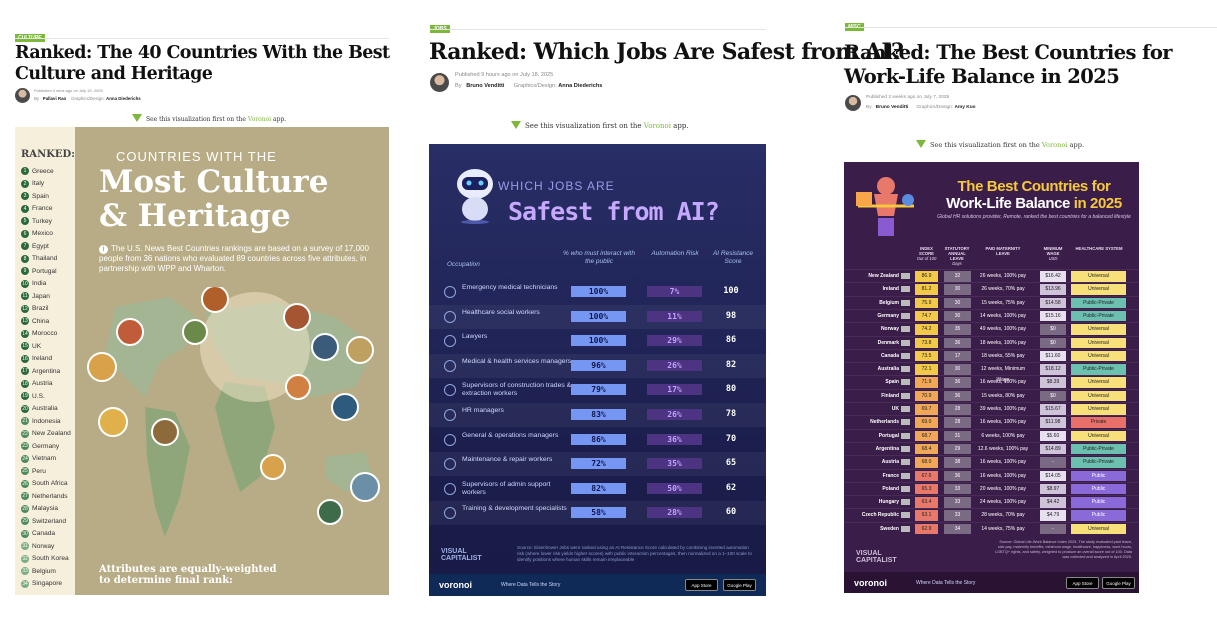  Describe the element at coordinates (965, 107) in the screenshot. I see `designer-link: Amy Kuo` at that location.